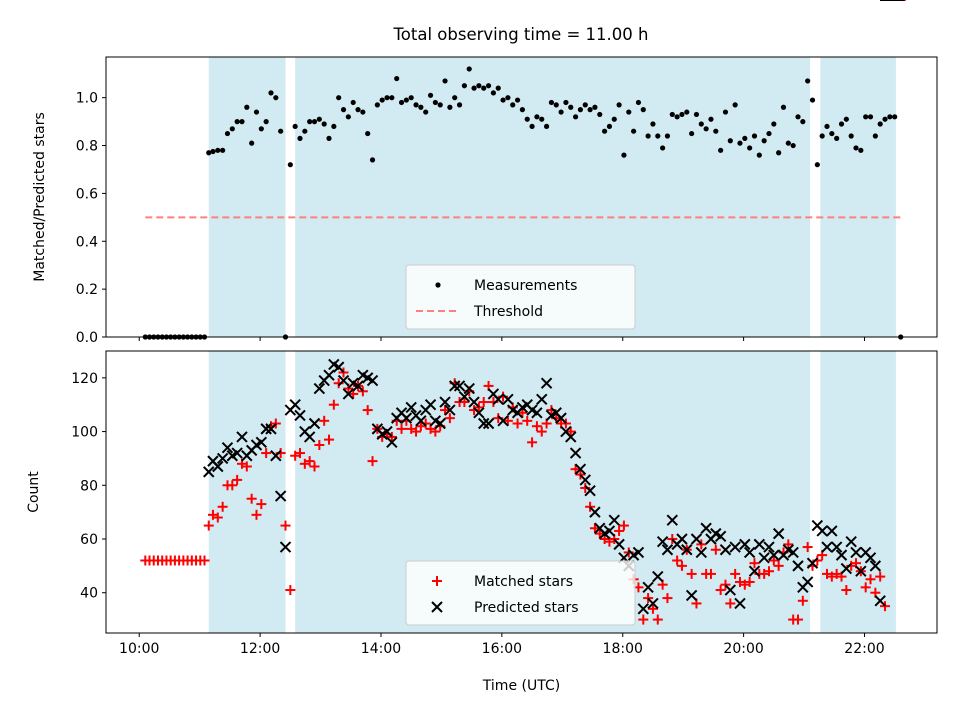 The width and height of the screenshot is (960, 720). I want to click on count-legend-box, so click(520, 593).